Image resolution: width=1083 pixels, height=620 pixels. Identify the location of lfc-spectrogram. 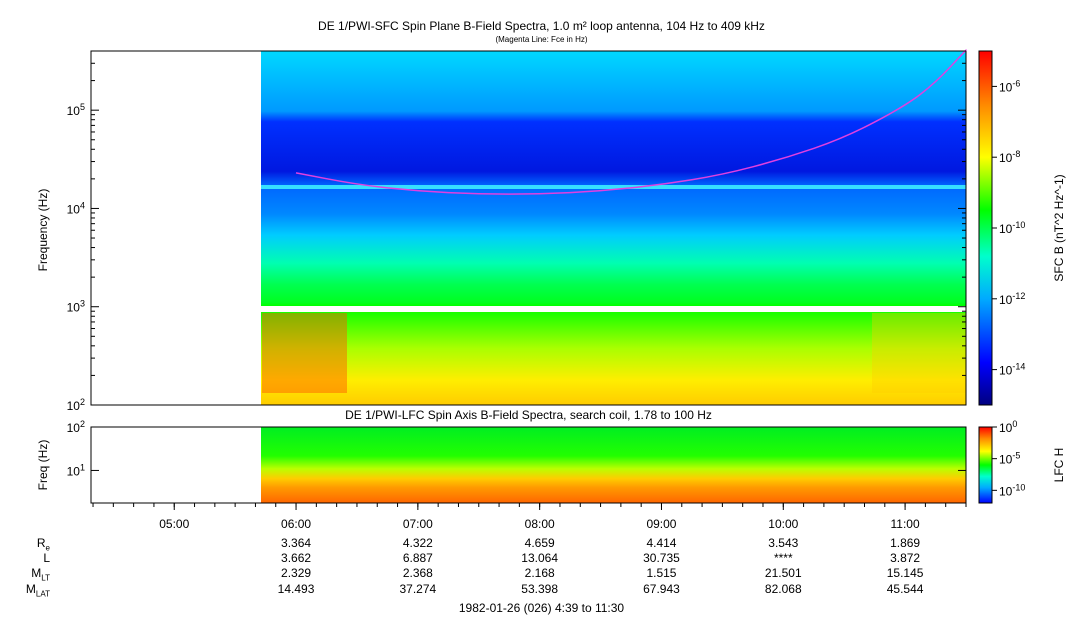
(528, 465).